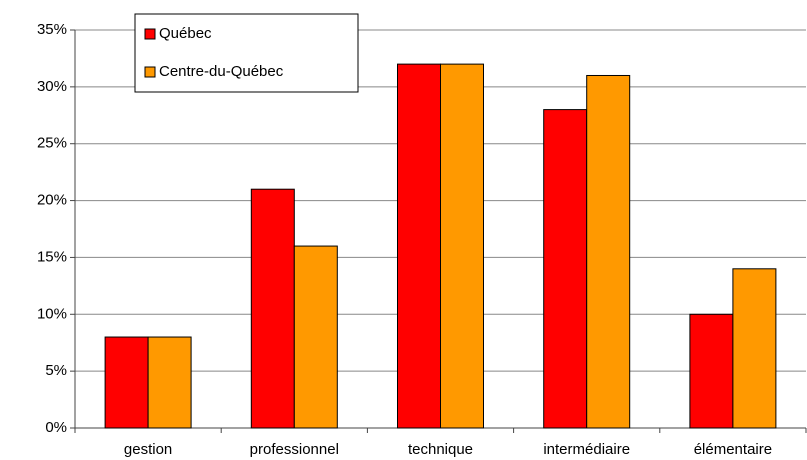  Describe the element at coordinates (148, 449) in the screenshot. I see `x-tick-label: gestion` at that location.